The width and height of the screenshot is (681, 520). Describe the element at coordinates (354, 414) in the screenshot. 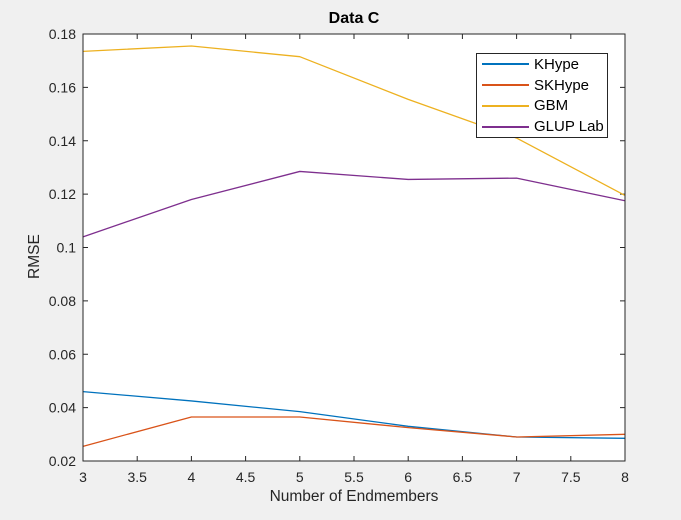

I see `series-line-khype` at that location.